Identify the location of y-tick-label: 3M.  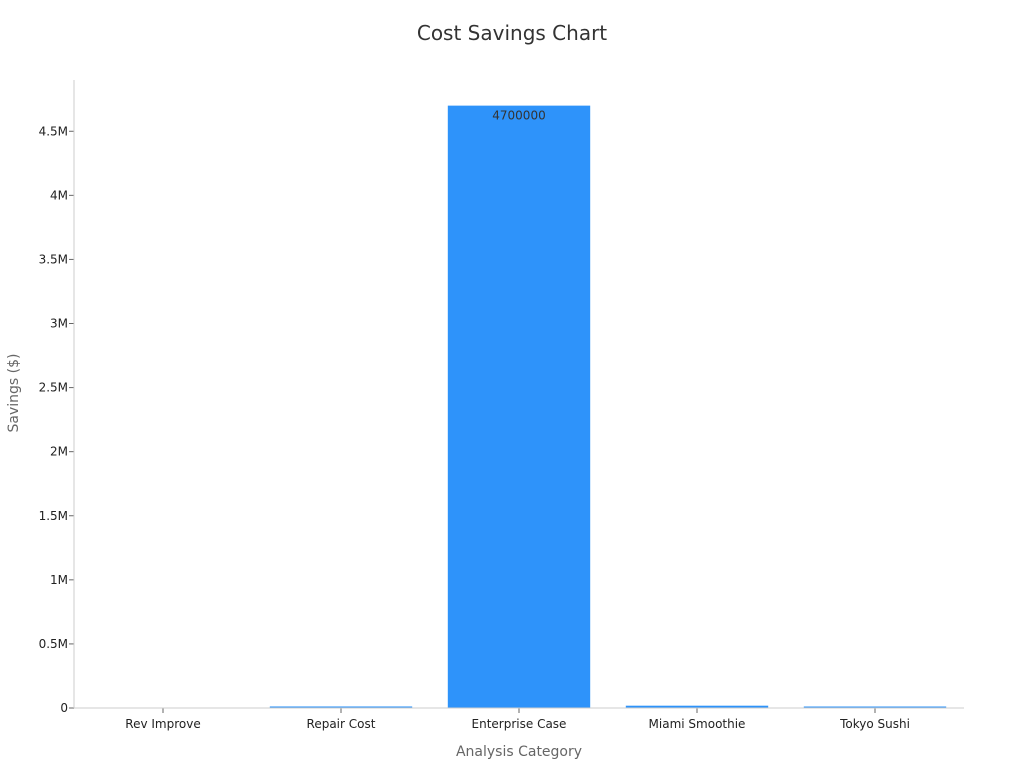
(59, 324).